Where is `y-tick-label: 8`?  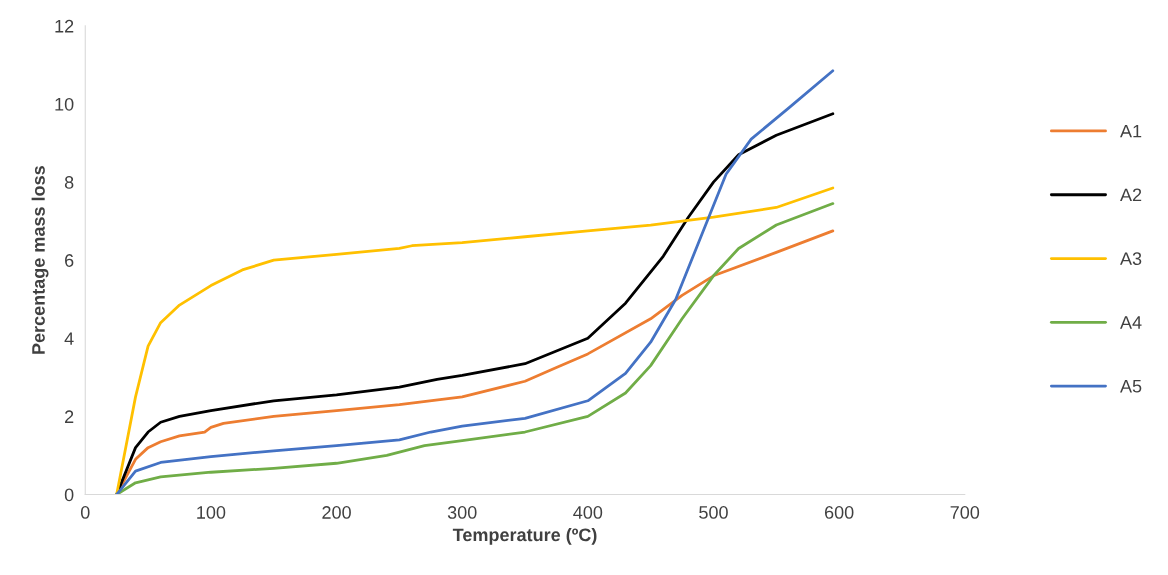
y-tick-label: 8 is located at coordinates (69, 182).